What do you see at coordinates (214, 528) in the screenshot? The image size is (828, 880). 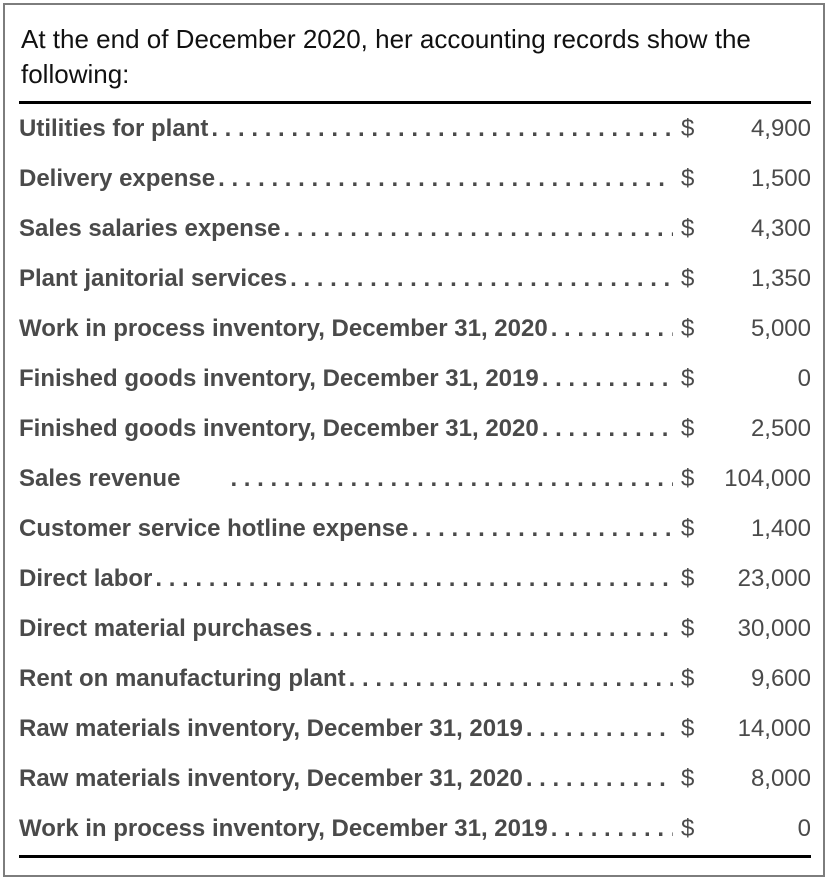 I see `row-label: Customer service hotline expense` at bounding box center [214, 528].